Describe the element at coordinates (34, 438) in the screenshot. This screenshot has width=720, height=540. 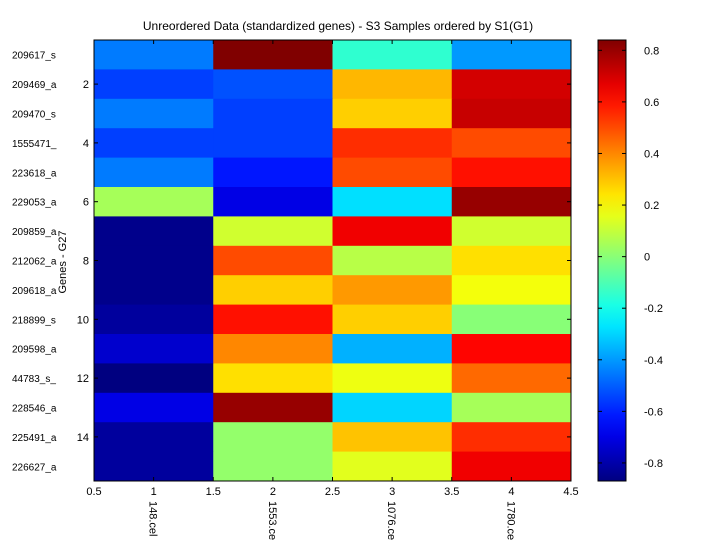
I see `gene-label: 225491_a` at that location.